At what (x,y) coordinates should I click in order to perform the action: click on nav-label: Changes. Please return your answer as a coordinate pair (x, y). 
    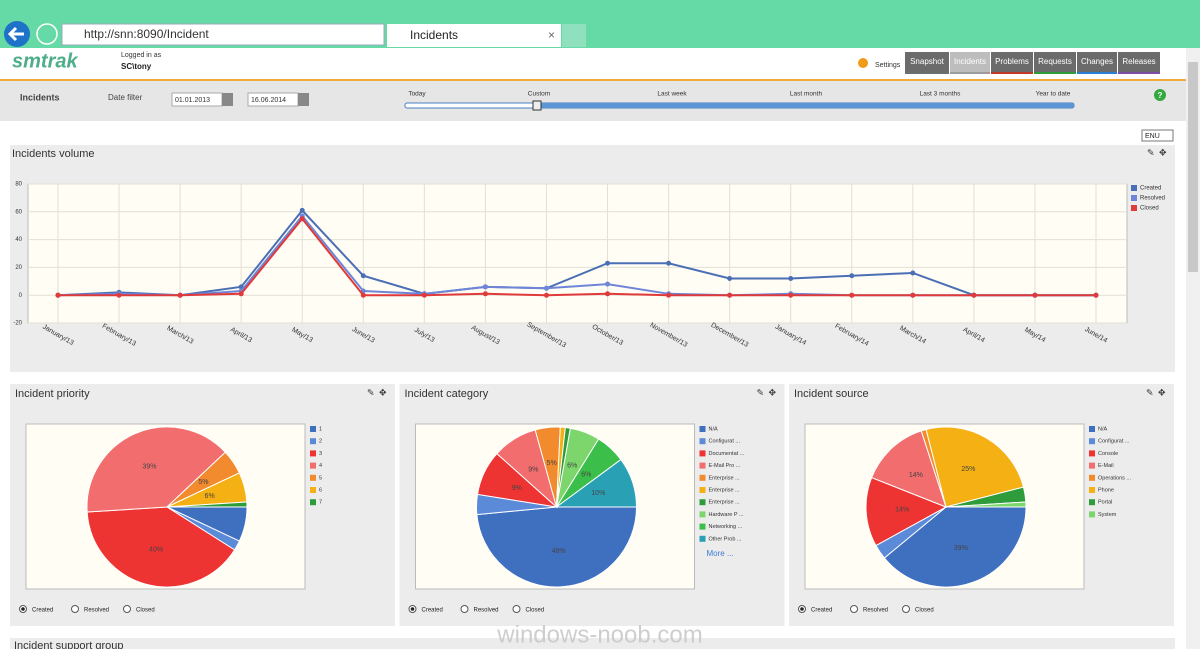
    Looking at the image, I should click on (1097, 61).